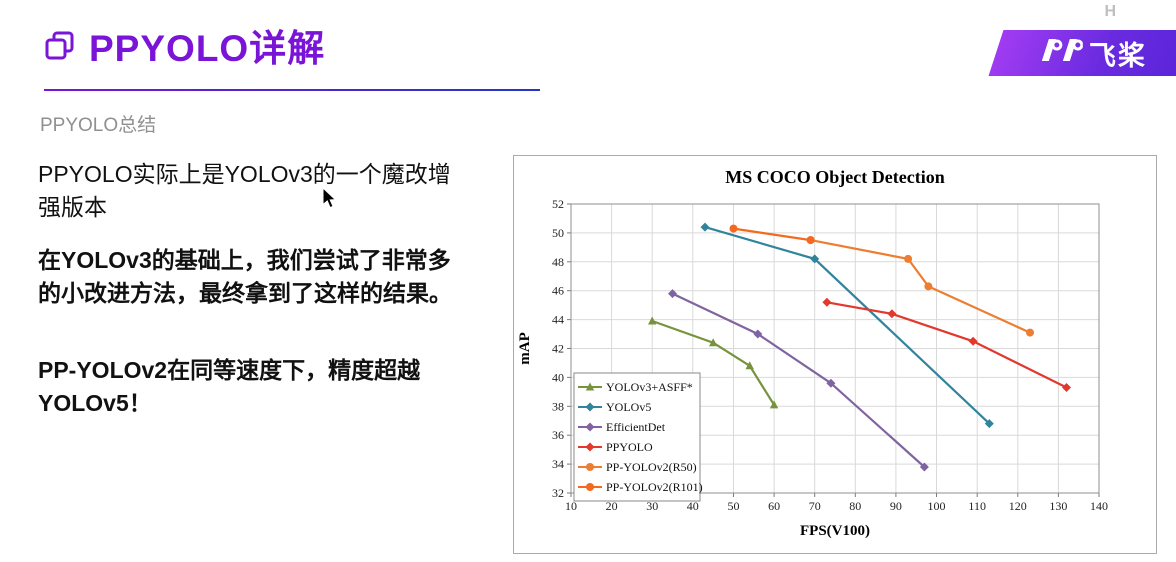 This screenshot has width=1176, height=562. I want to click on paragraph-improvements: 在YOLOv3的基础上，我们尝试了非常多的小改进方法，最终拿到了这样的结果。, so click(245, 276).